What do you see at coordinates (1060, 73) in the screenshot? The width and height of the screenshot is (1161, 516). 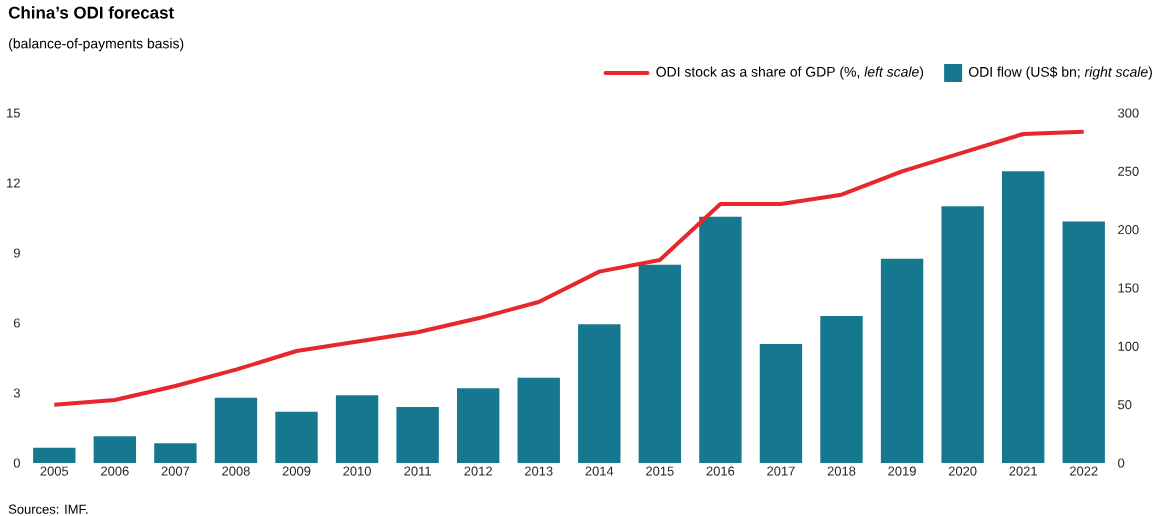 I see `legend-label: ODI flow (US$ bn; right scale)` at bounding box center [1060, 73].